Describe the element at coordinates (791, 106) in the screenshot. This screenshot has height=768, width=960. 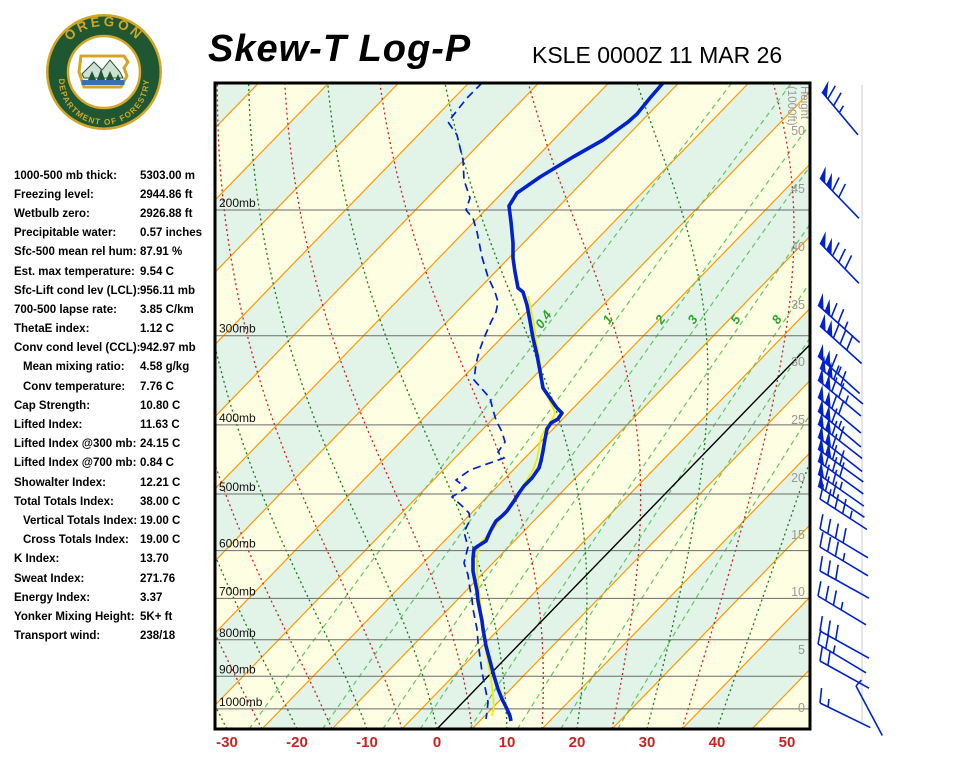
I see `svg-text: (1000ft)` at that location.